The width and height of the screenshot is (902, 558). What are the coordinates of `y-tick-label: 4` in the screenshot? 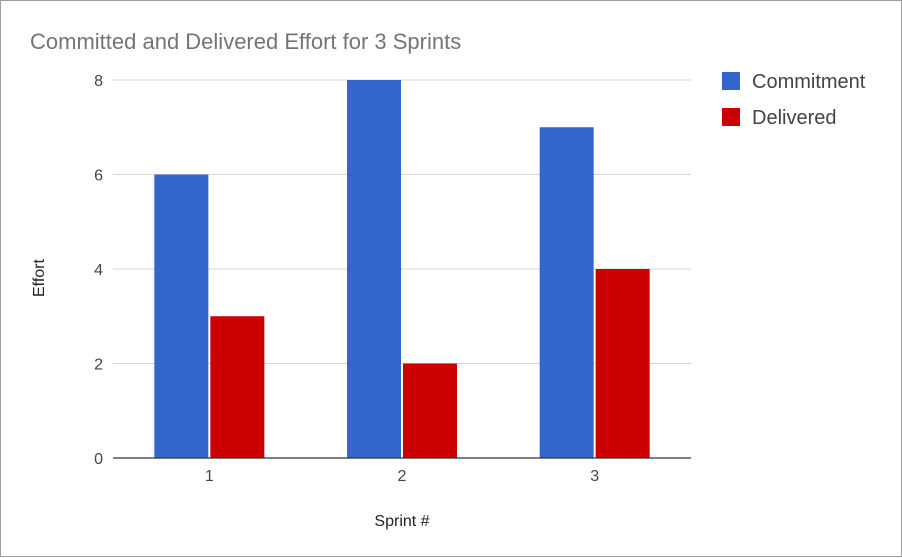 It's located at (98, 270).